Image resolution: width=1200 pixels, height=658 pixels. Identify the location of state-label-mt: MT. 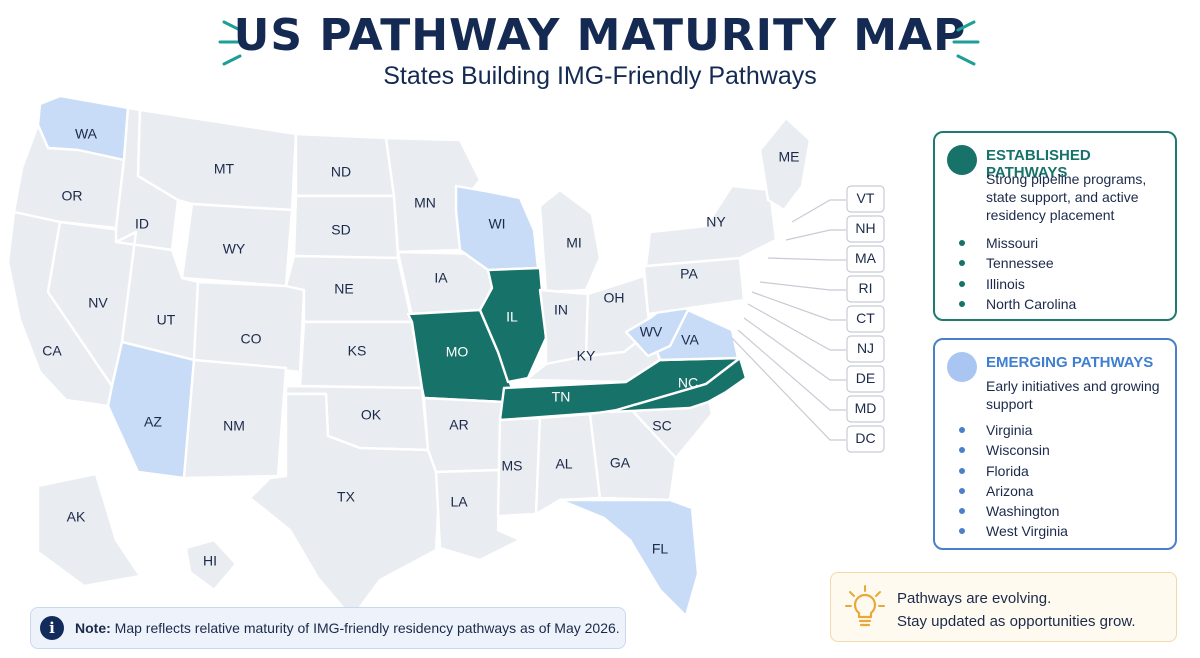
(224, 169).